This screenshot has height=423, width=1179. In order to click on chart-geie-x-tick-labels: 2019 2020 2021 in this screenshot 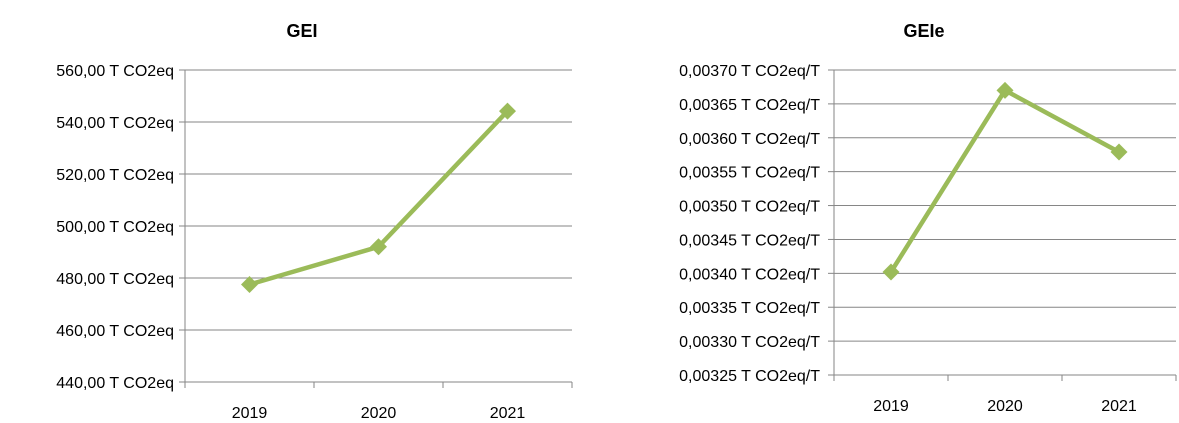, I will do `click(1005, 406)`.